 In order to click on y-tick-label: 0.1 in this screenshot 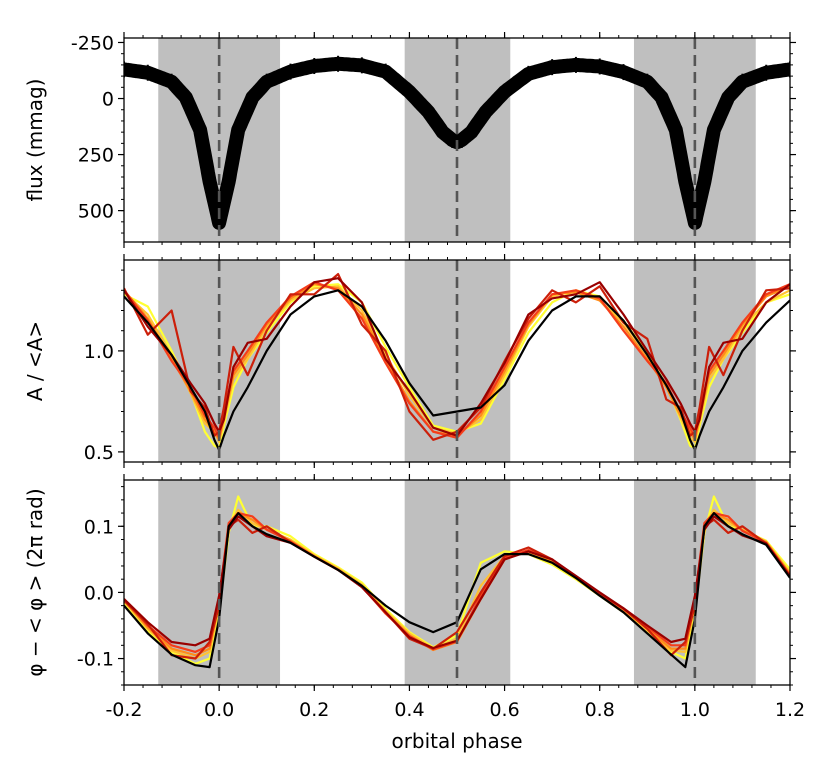, I will do `click(99, 527)`.